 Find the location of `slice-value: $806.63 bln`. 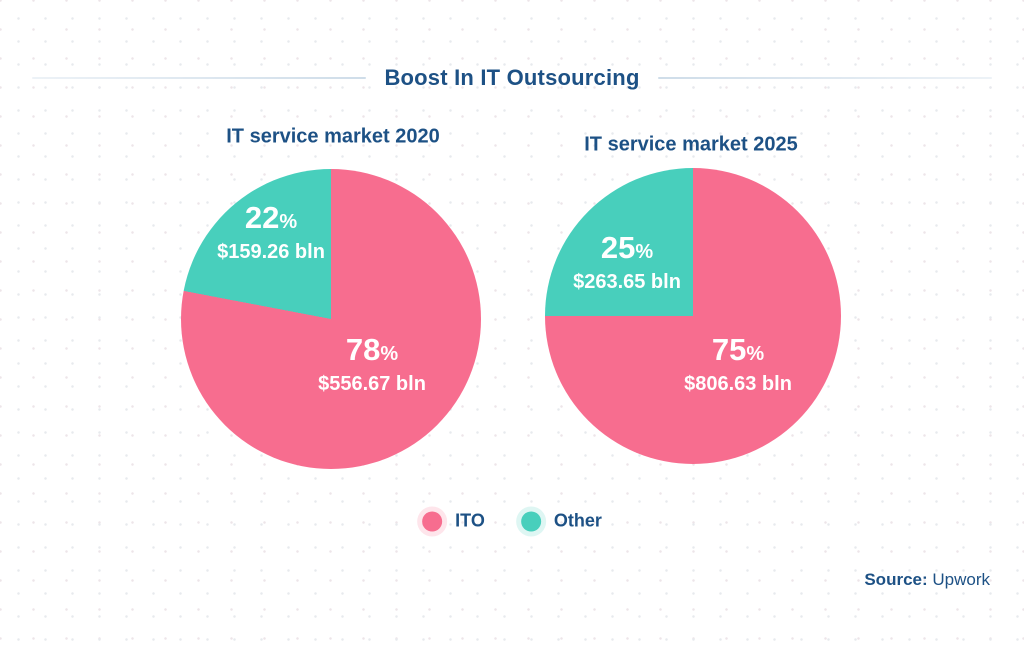

slice-value: $806.63 bln is located at coordinates (738, 384).